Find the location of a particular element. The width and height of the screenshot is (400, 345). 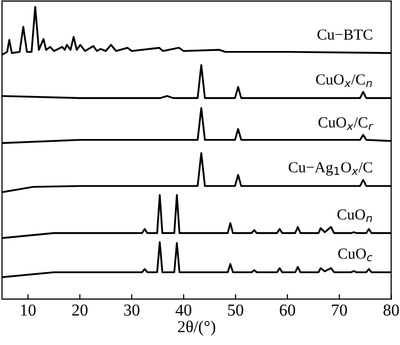

x-tick-label: 60 is located at coordinates (288, 310).